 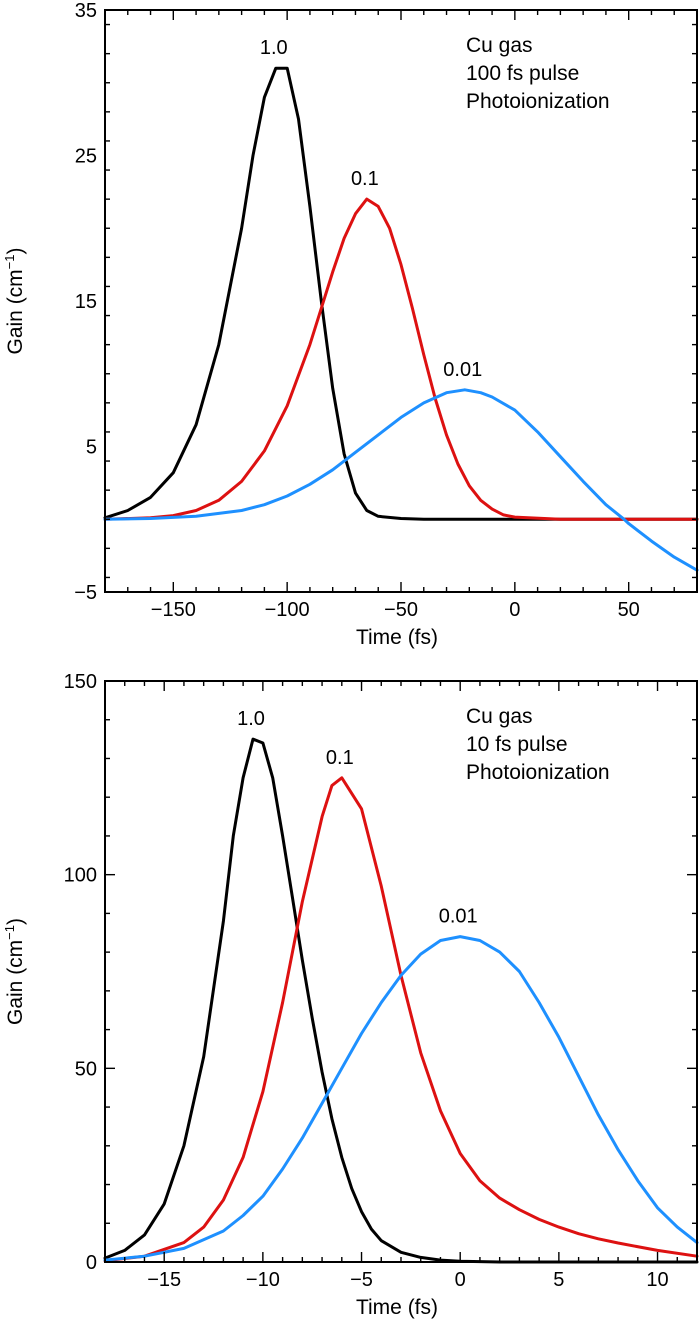 I want to click on y-tick-label: 0, so click(x=91, y=1263).